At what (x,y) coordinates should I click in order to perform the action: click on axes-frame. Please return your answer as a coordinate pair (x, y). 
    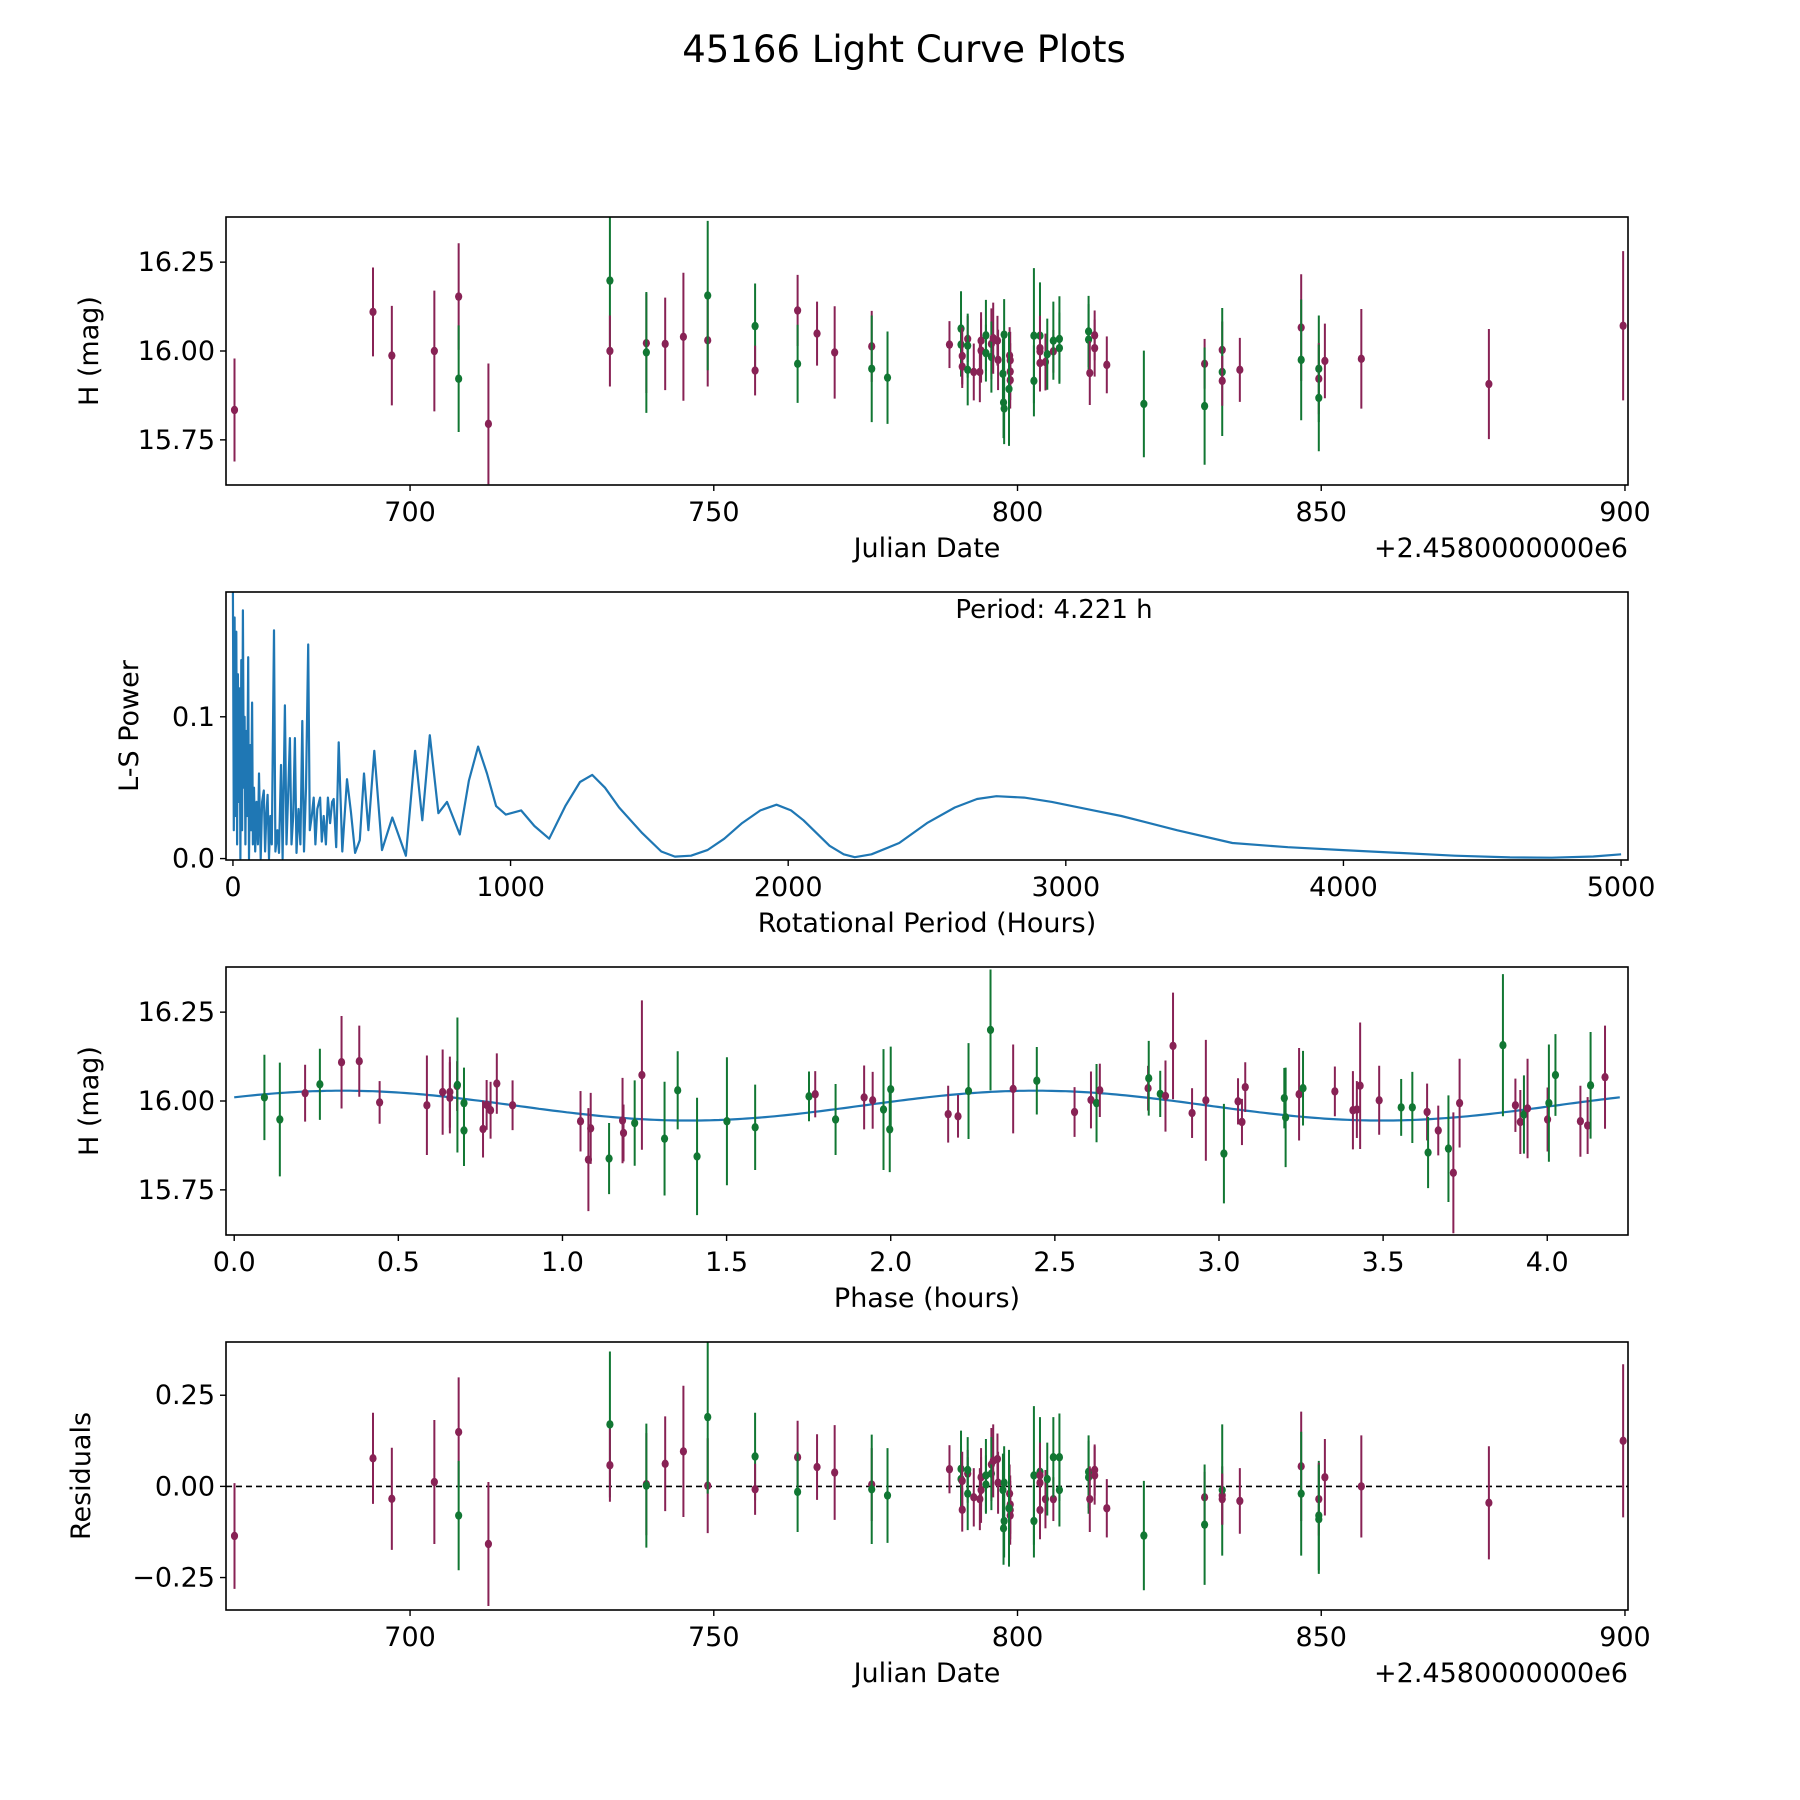
    Looking at the image, I should click on (927, 1476).